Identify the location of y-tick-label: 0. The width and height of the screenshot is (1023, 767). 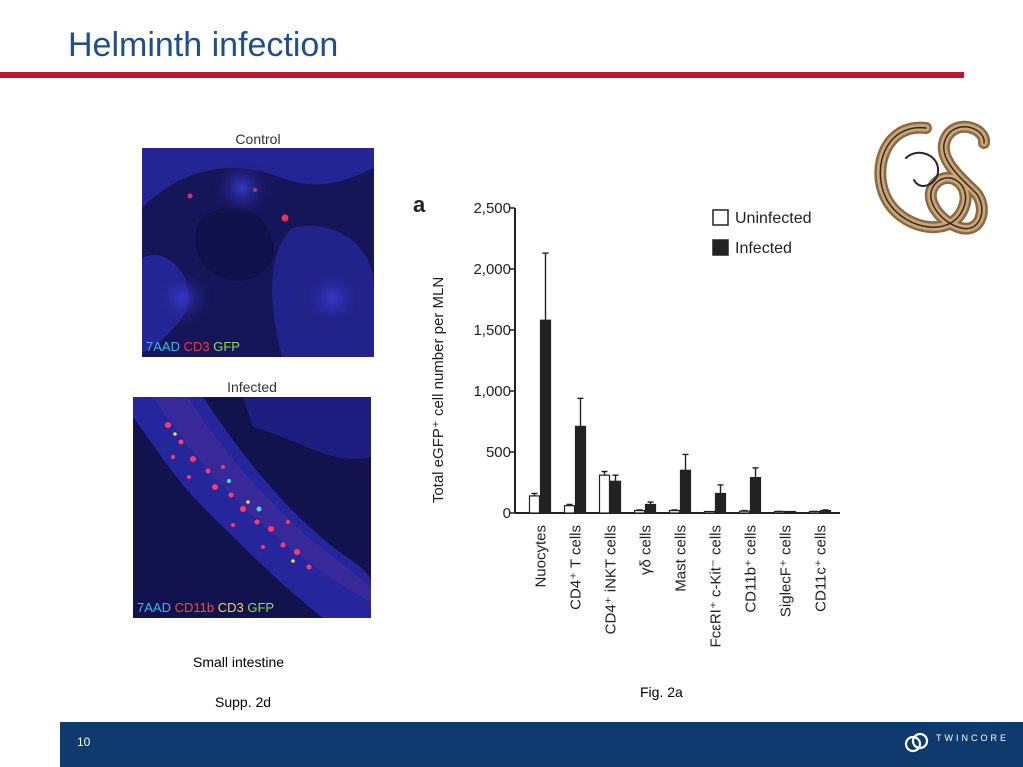
(507, 513).